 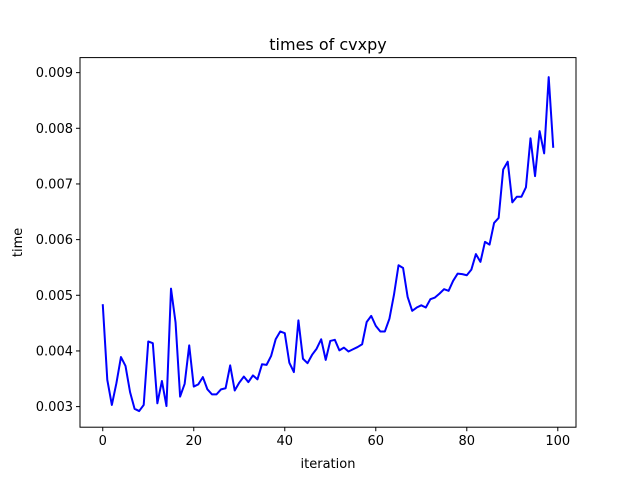 I want to click on x-tick-label: 80, so click(x=467, y=441).